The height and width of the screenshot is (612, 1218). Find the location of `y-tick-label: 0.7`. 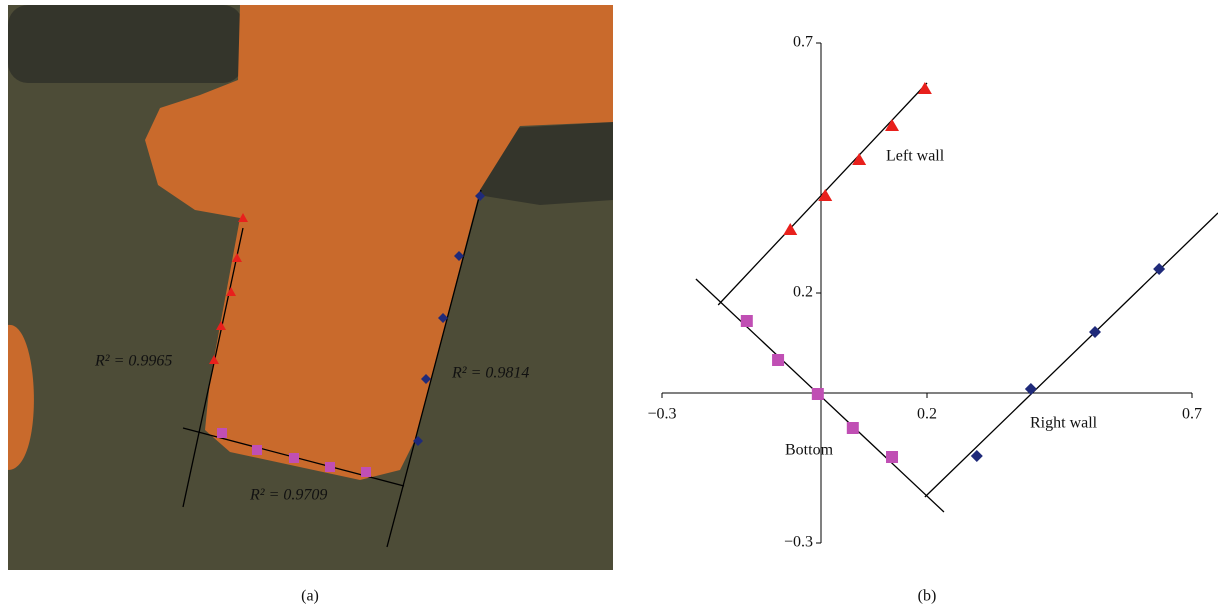

y-tick-label: 0.7 is located at coordinates (803, 42).